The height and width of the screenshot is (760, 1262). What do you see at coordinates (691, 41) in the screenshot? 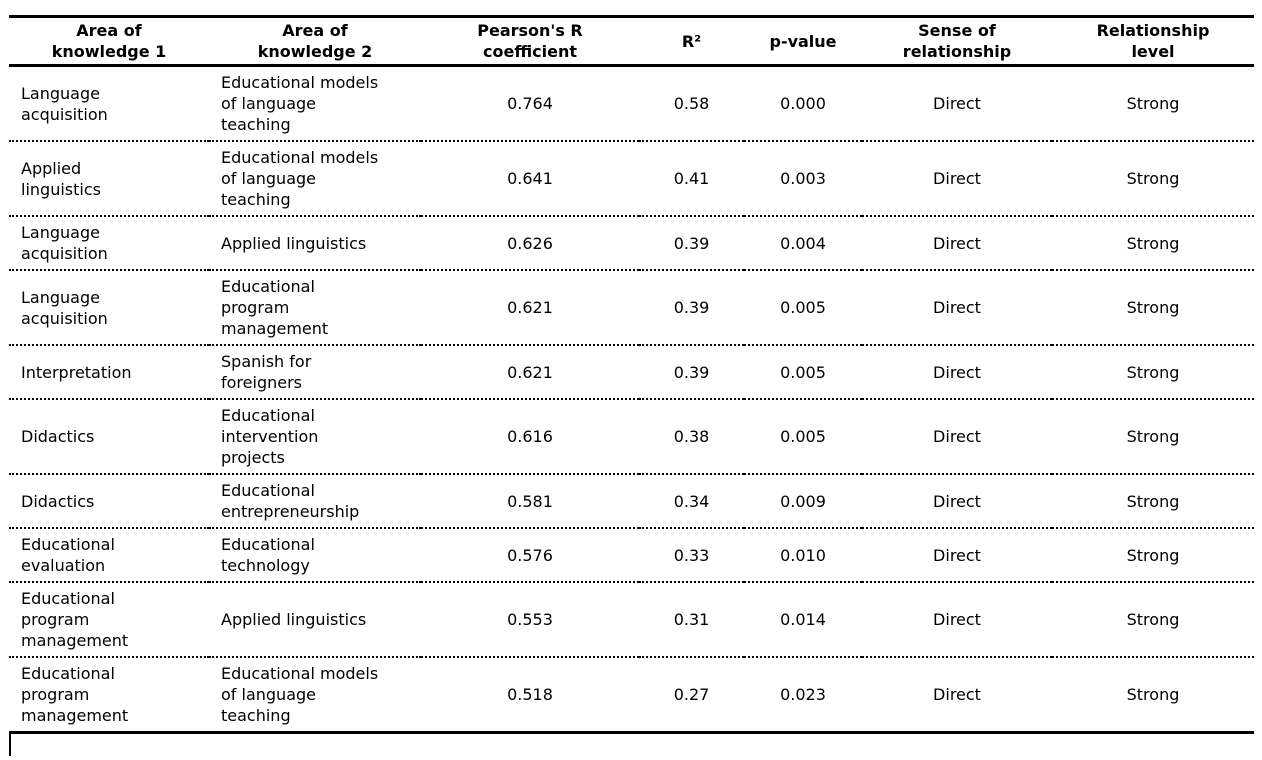
I see `column-header-r-squared: R²` at bounding box center [691, 41].